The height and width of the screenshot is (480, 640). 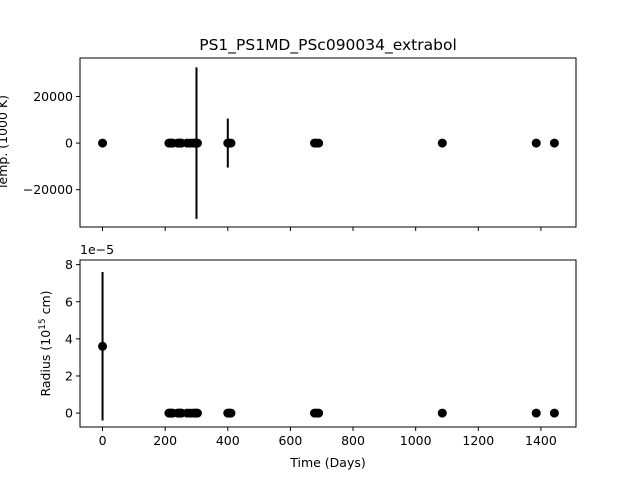 I want to click on radius-y-label-exponent: 15, so click(x=43, y=323).